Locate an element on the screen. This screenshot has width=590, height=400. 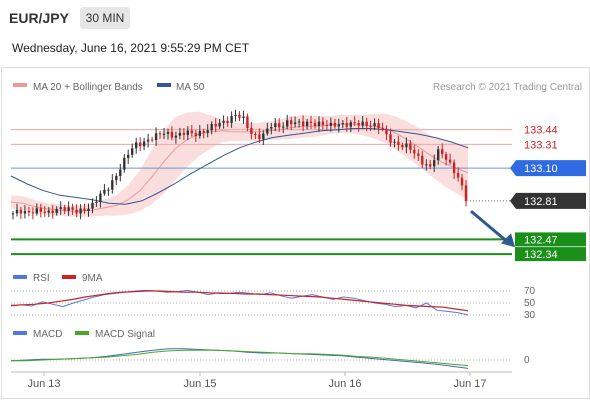
macd-signal-line is located at coordinates (240, 358).